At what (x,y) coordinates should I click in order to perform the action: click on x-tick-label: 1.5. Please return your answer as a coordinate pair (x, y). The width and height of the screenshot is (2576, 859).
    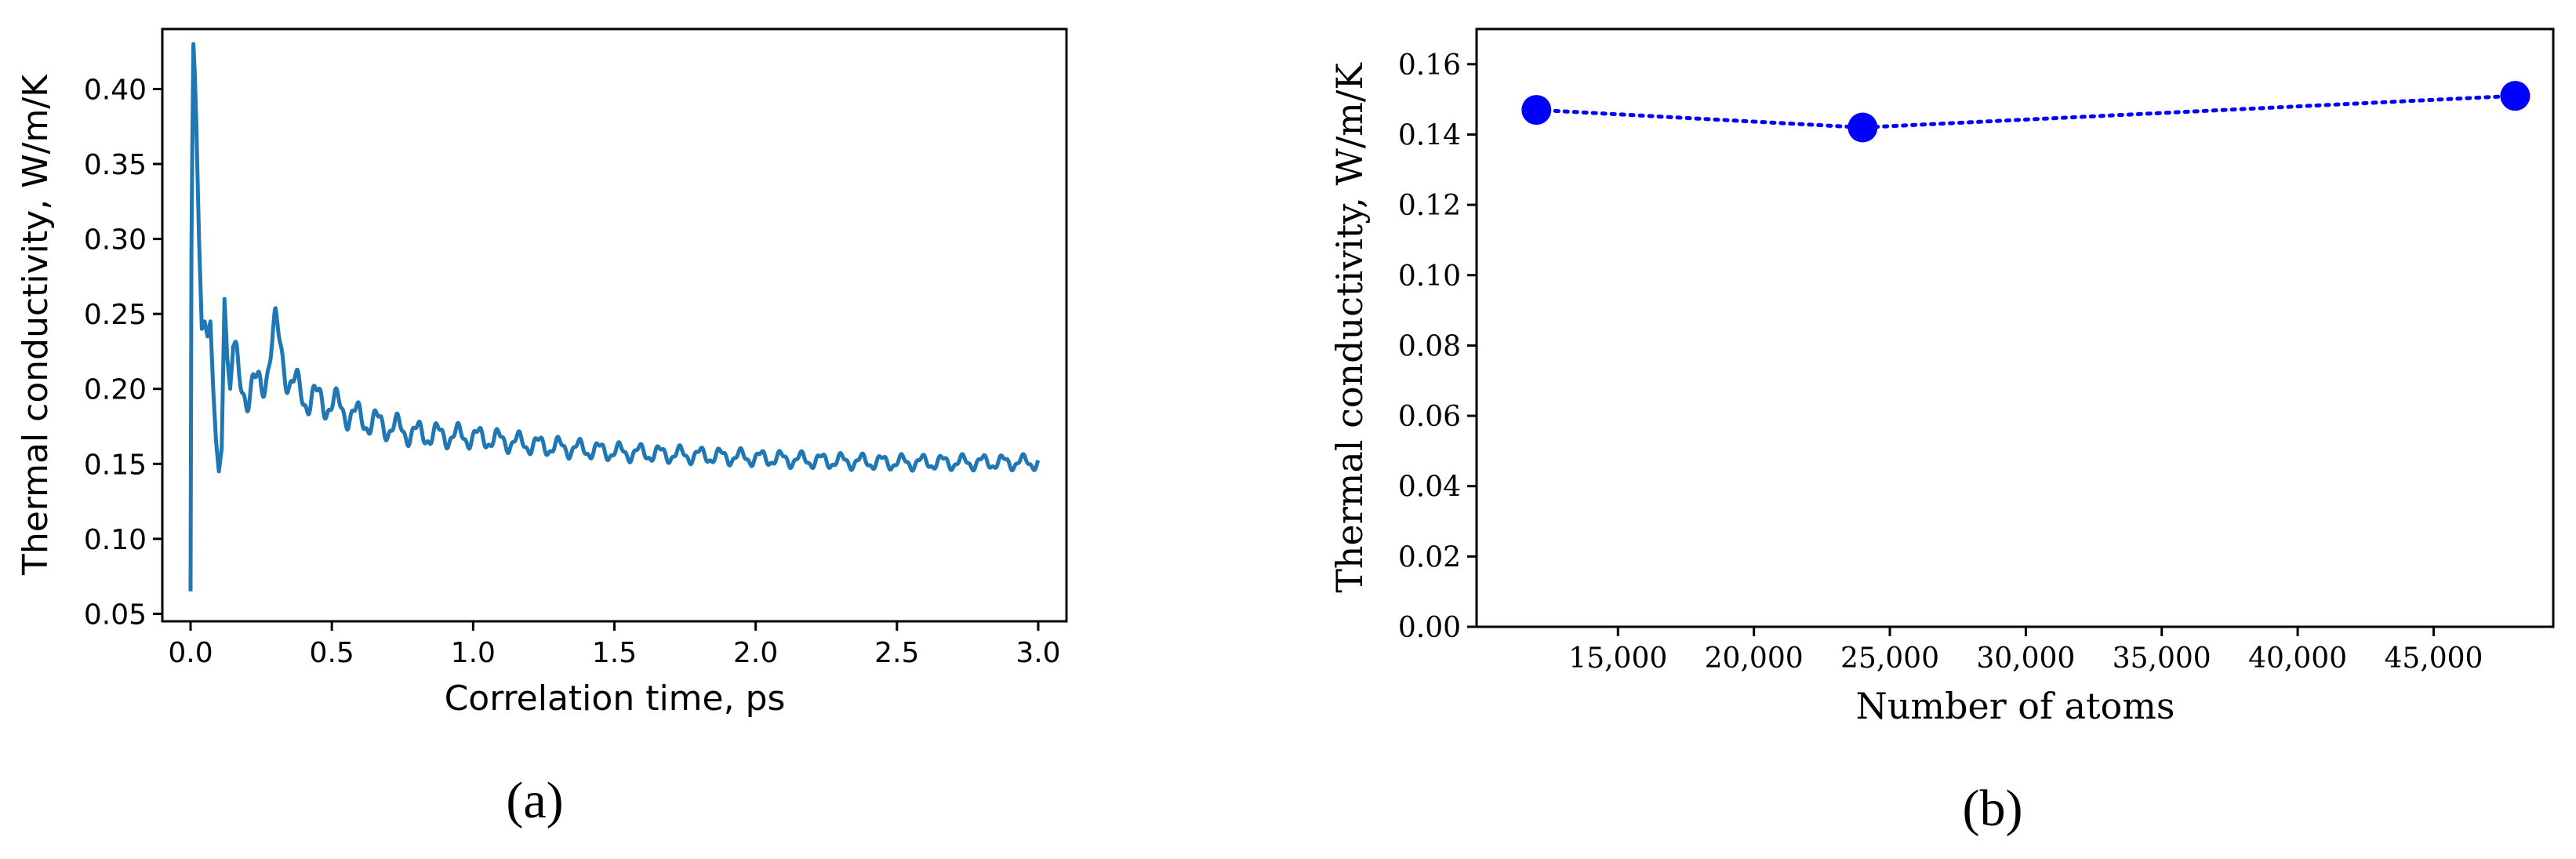
    Looking at the image, I should click on (614, 653).